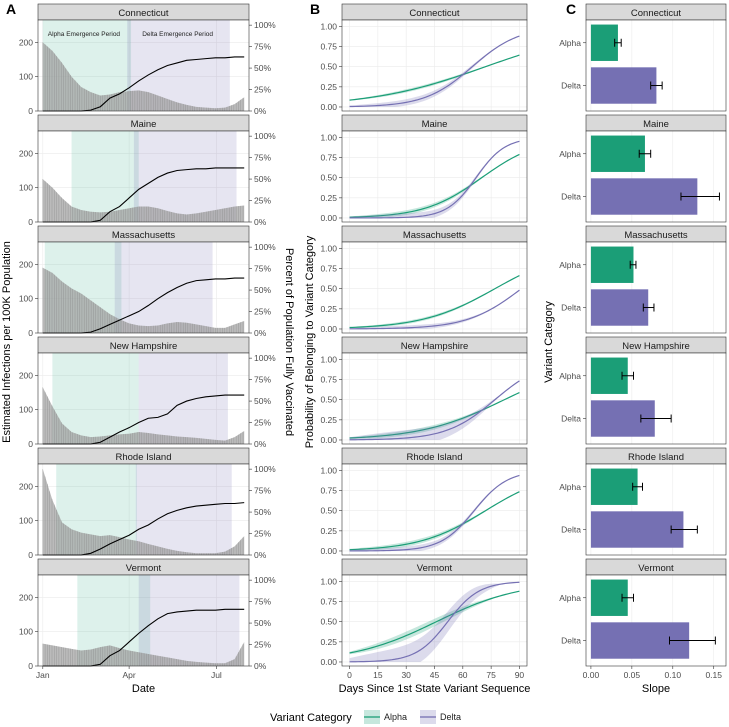 The width and height of the screenshot is (729, 727). Describe the element at coordinates (434, 13) in the screenshot. I see `facet-label-b-connecticut: Connecticut` at that location.